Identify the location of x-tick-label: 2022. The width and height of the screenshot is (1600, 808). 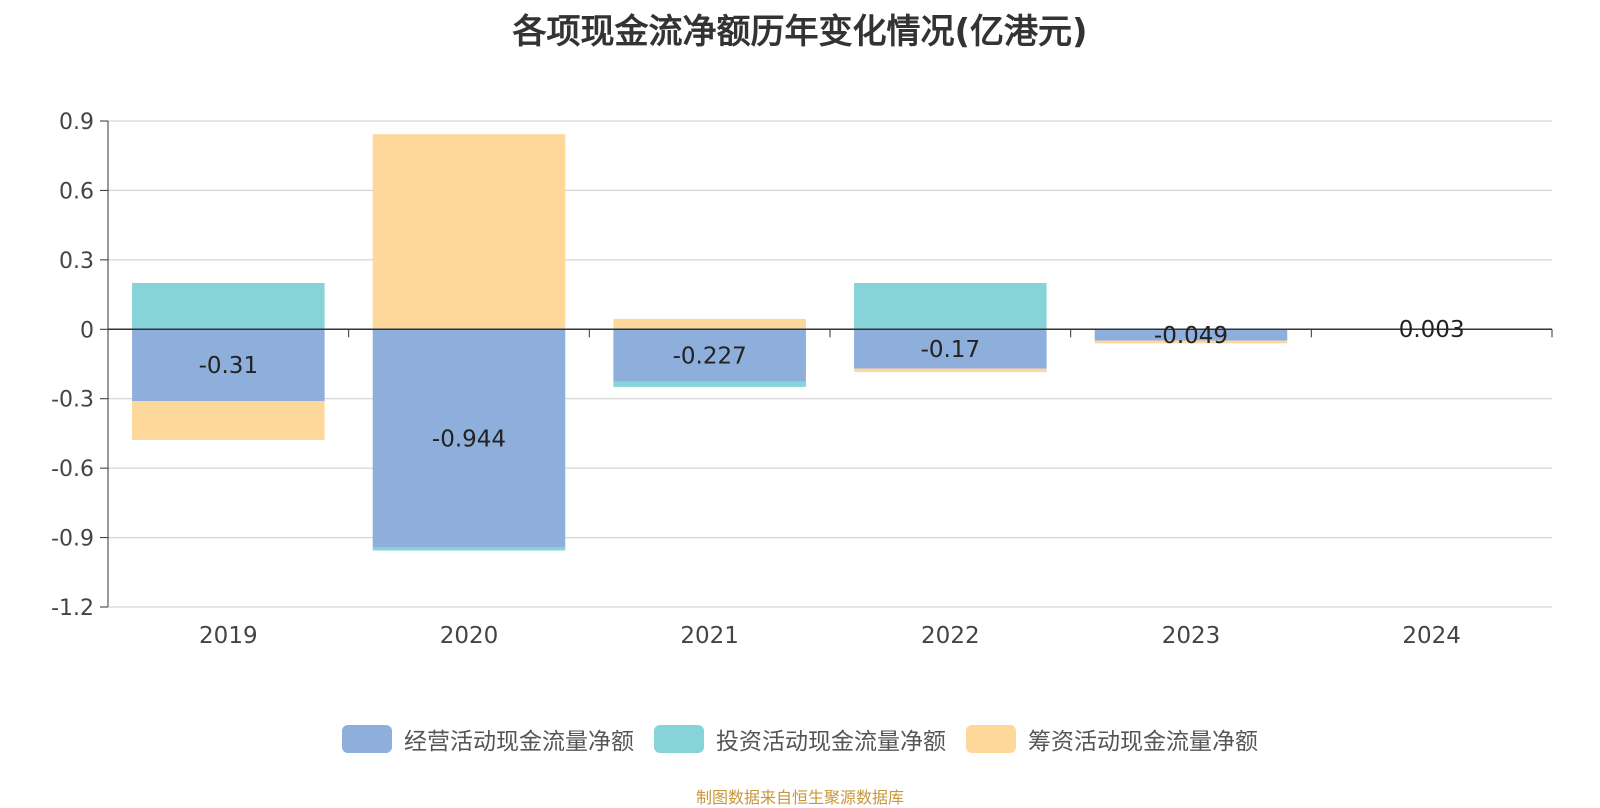
(950, 636).